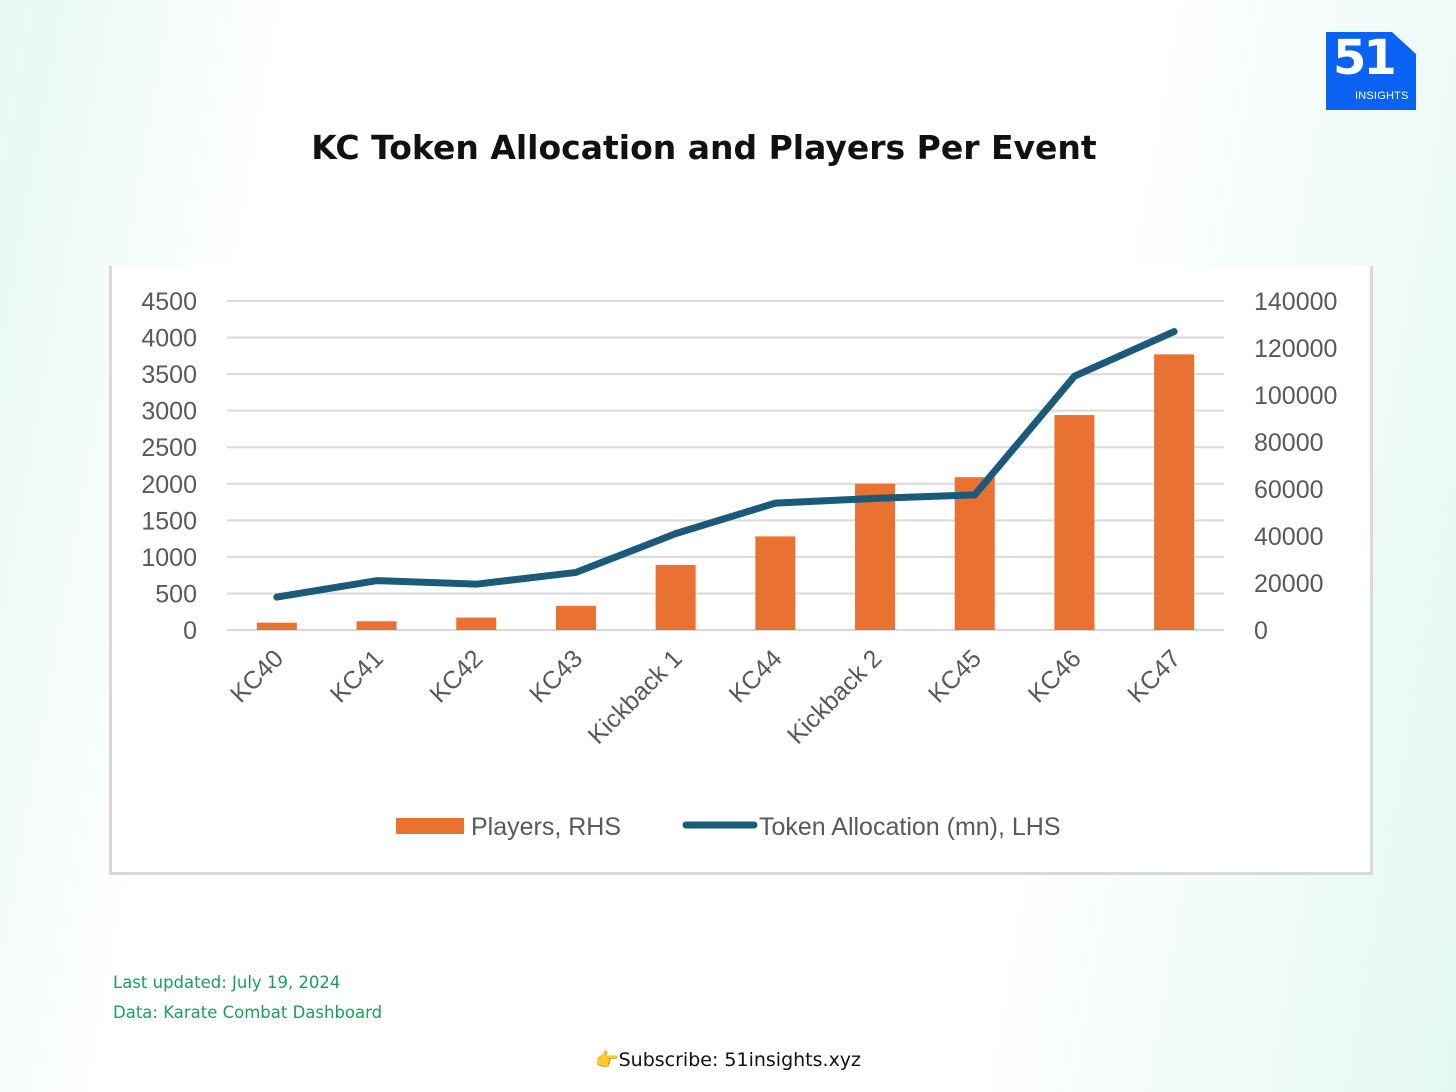  Describe the element at coordinates (1154, 676) in the screenshot. I see `x-category-label: KC47` at that location.